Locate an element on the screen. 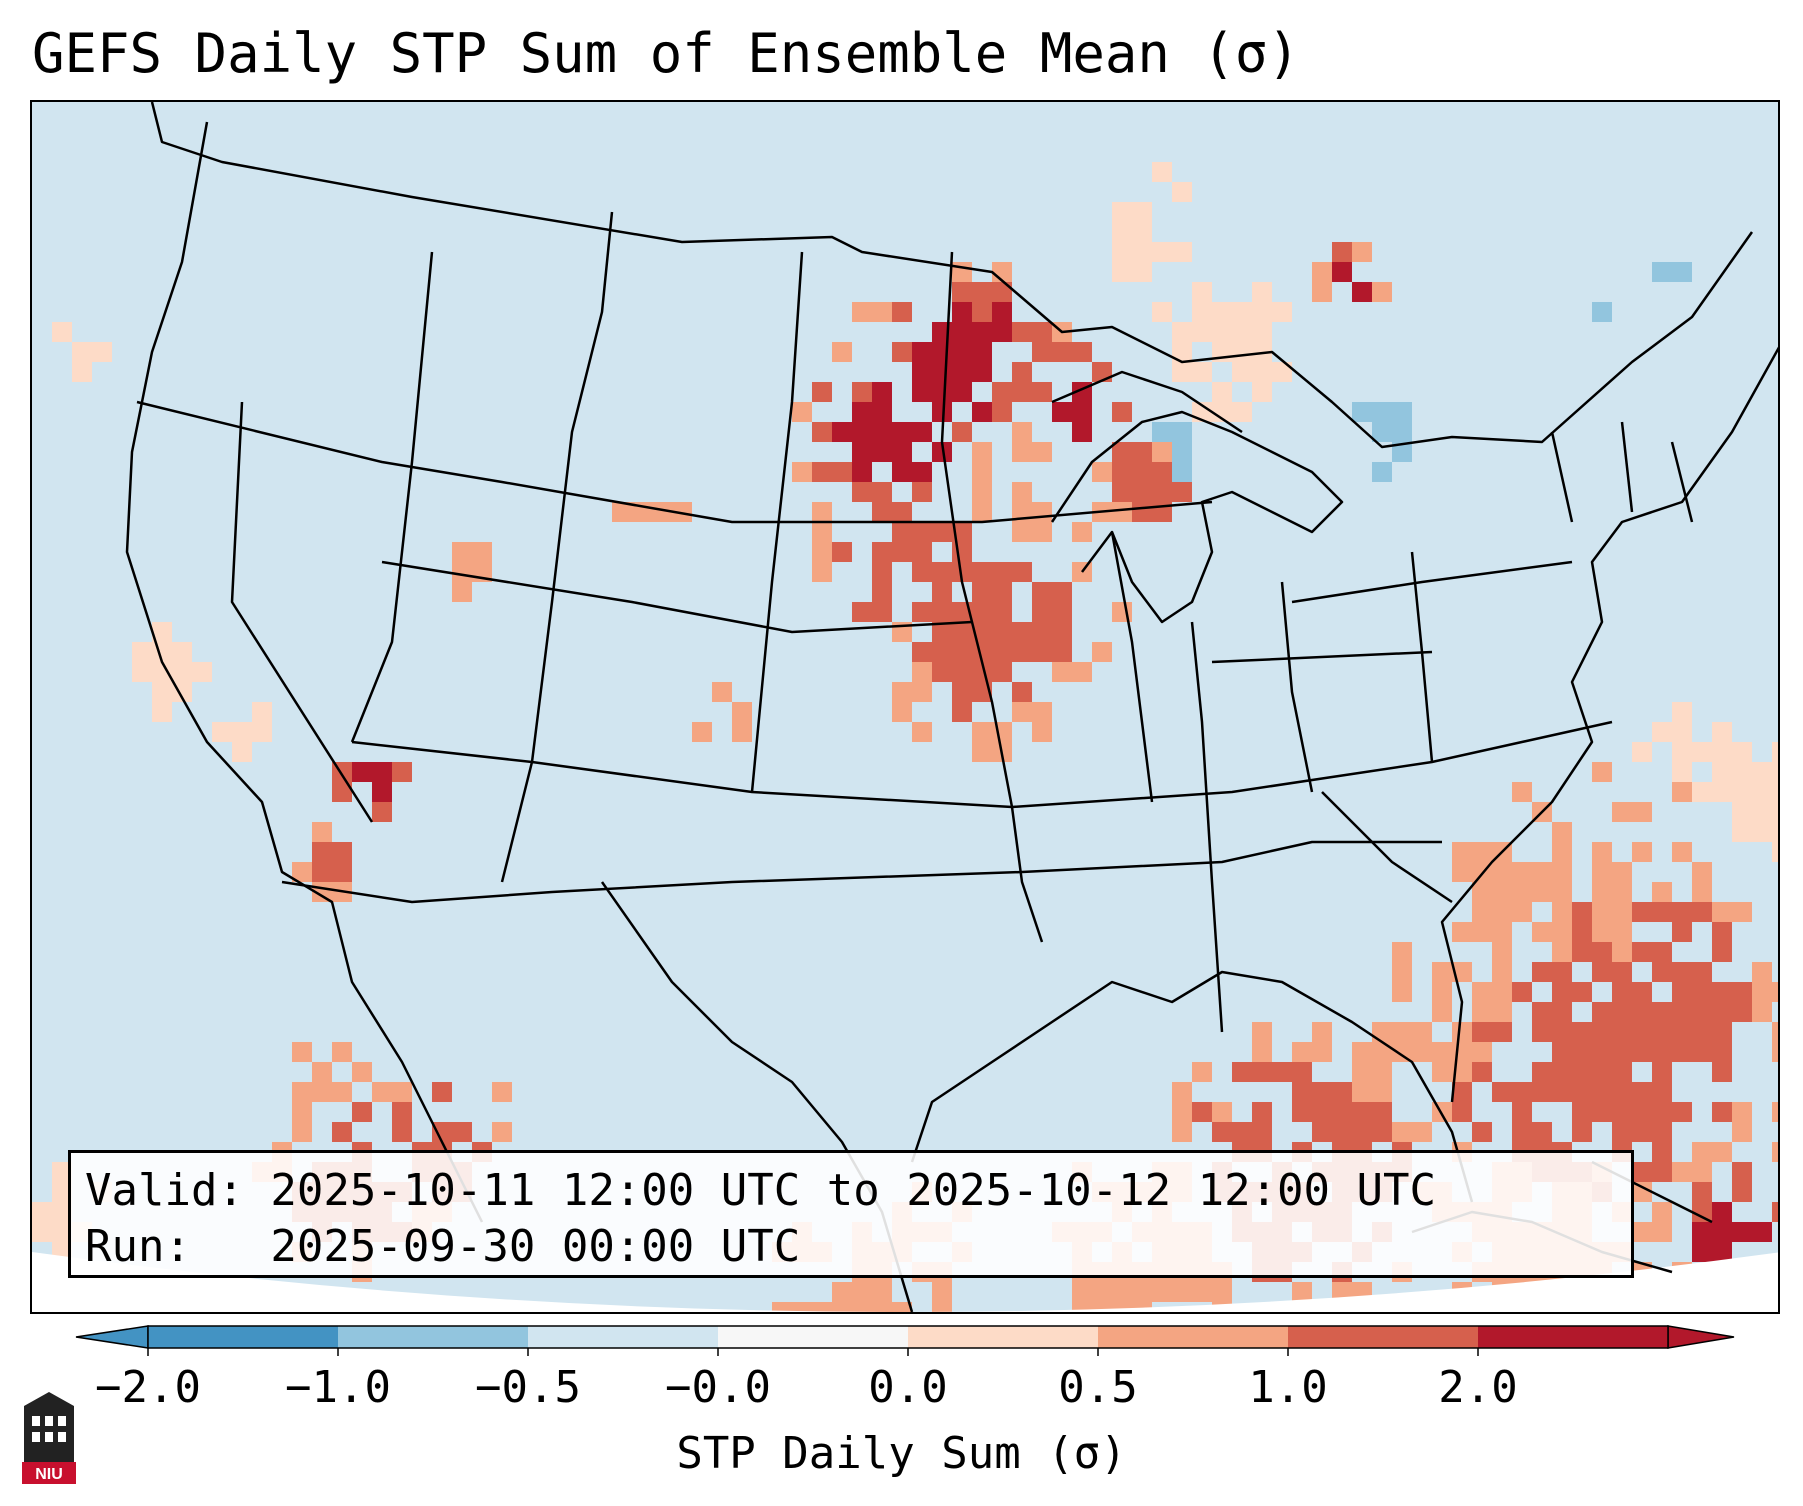 The height and width of the screenshot is (1506, 1803). colorbar-tick: −0.0 is located at coordinates (718, 1387).